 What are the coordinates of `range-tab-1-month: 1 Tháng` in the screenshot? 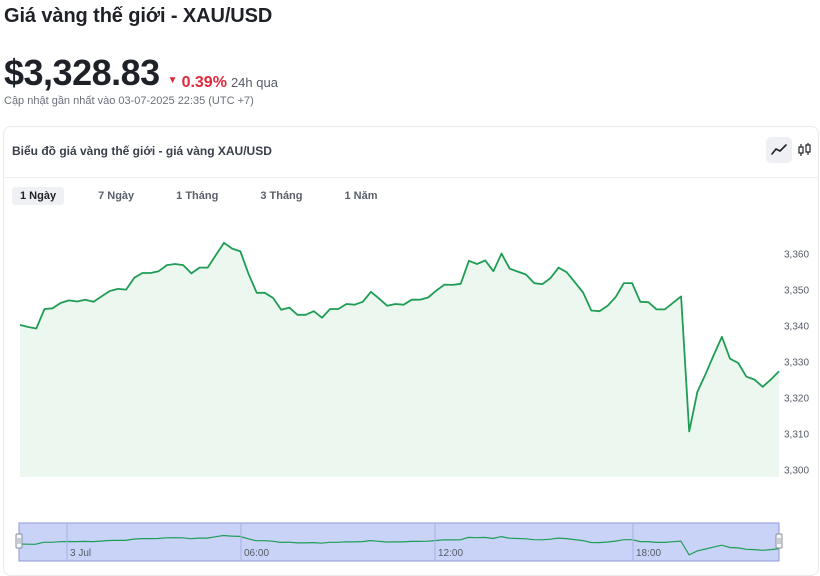 It's located at (197, 196).